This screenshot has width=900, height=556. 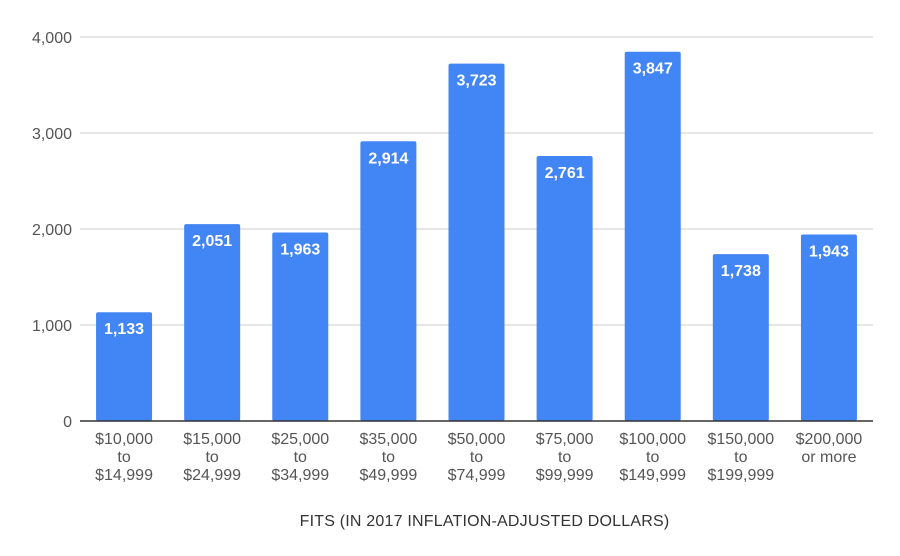 I want to click on x-tick-label: $25,000 to $34,999, so click(x=300, y=457).